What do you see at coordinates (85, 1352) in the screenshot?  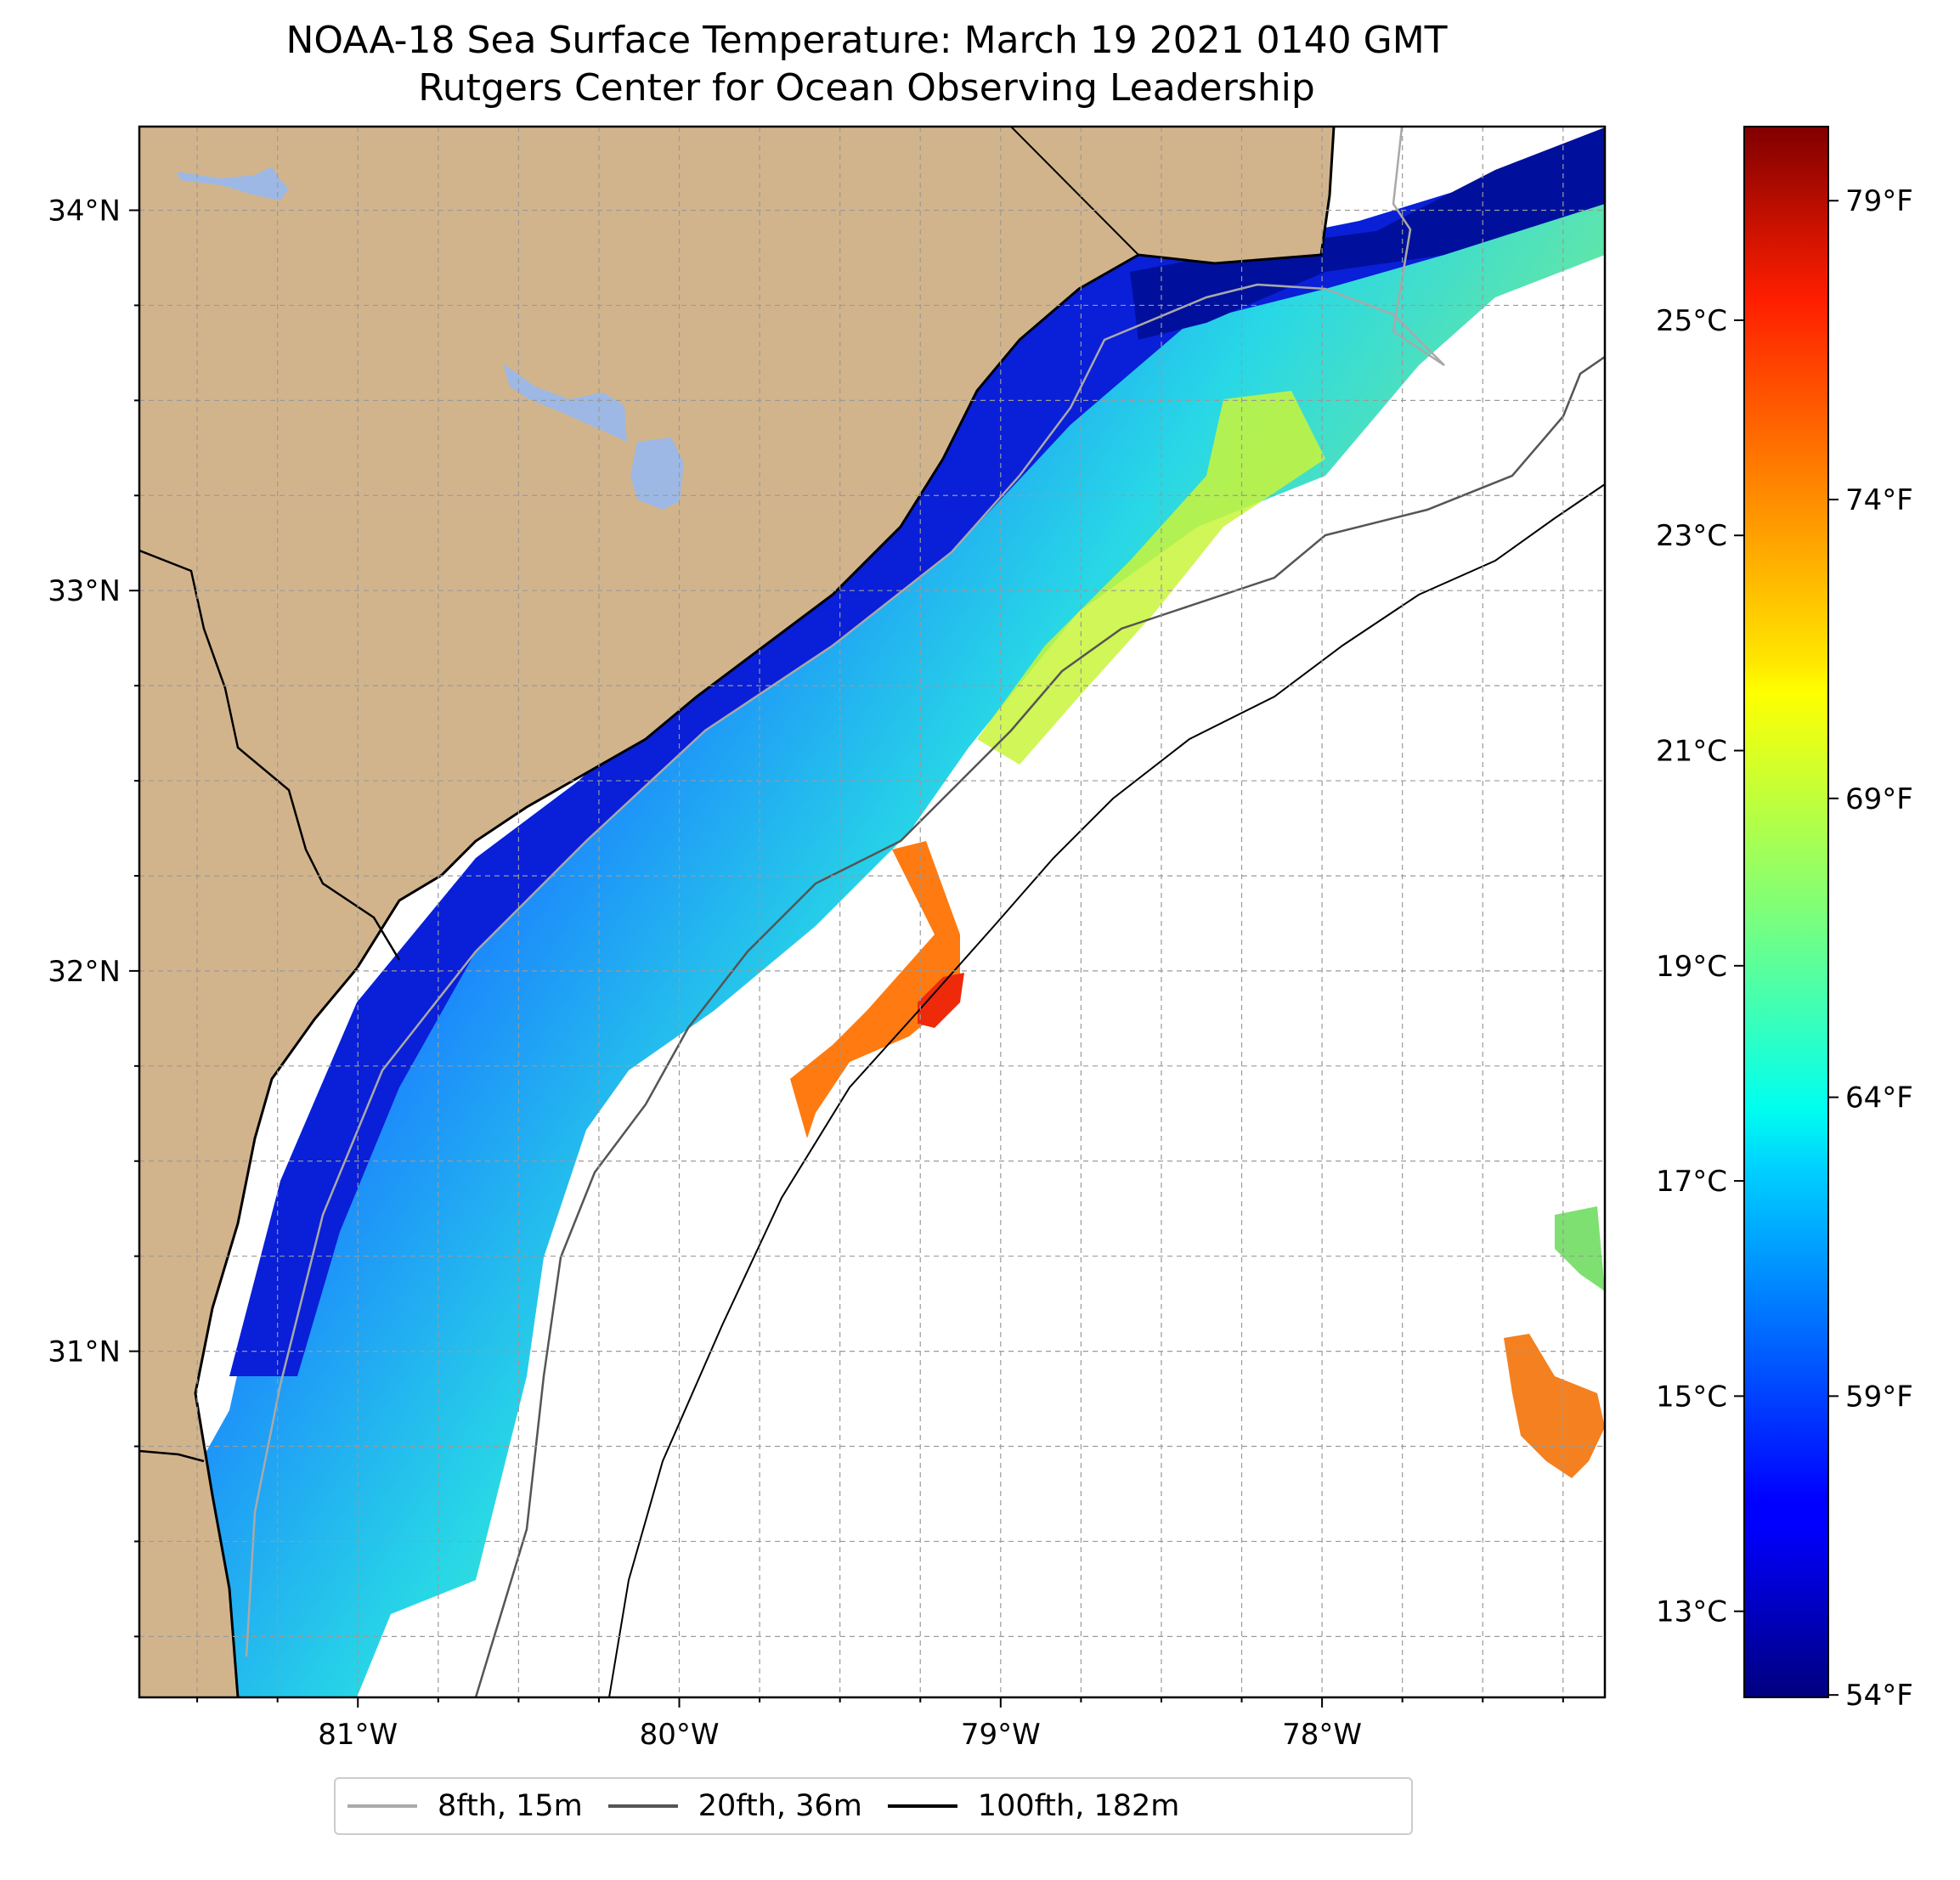 I see `lat-tick-label: 31°N` at bounding box center [85, 1352].